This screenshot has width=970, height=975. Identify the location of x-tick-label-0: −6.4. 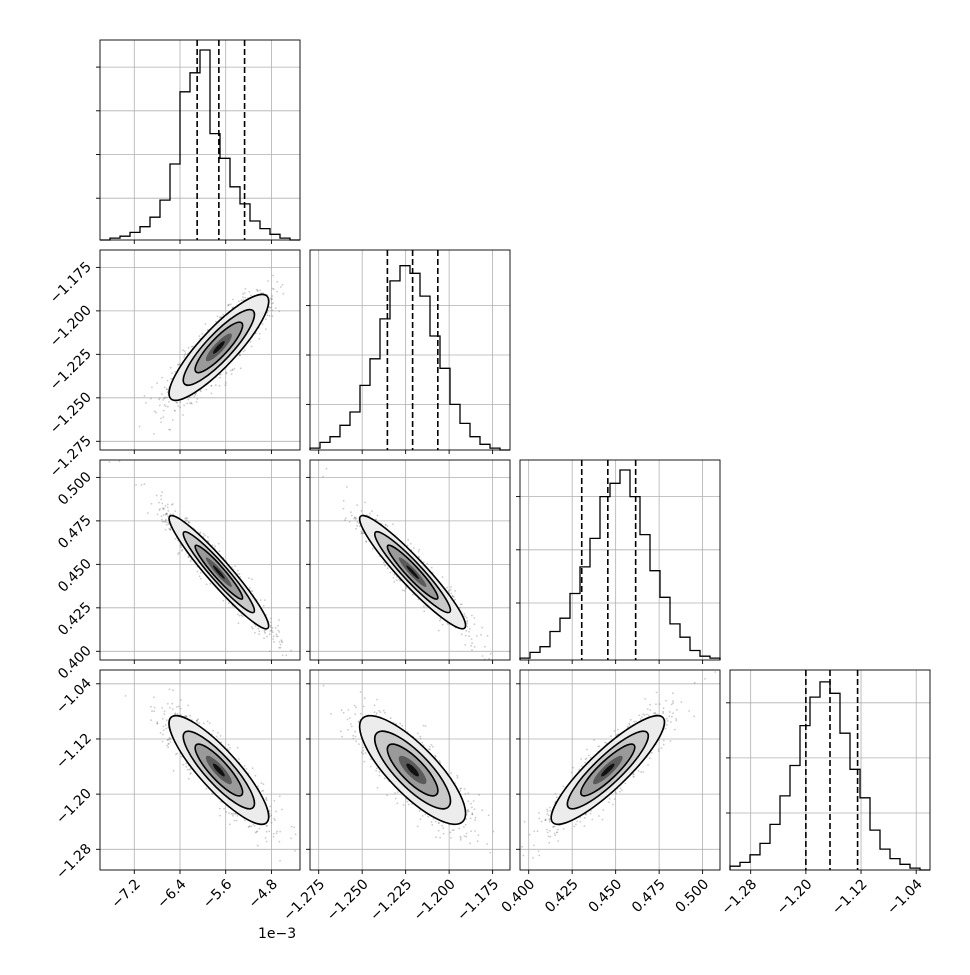
(171, 893).